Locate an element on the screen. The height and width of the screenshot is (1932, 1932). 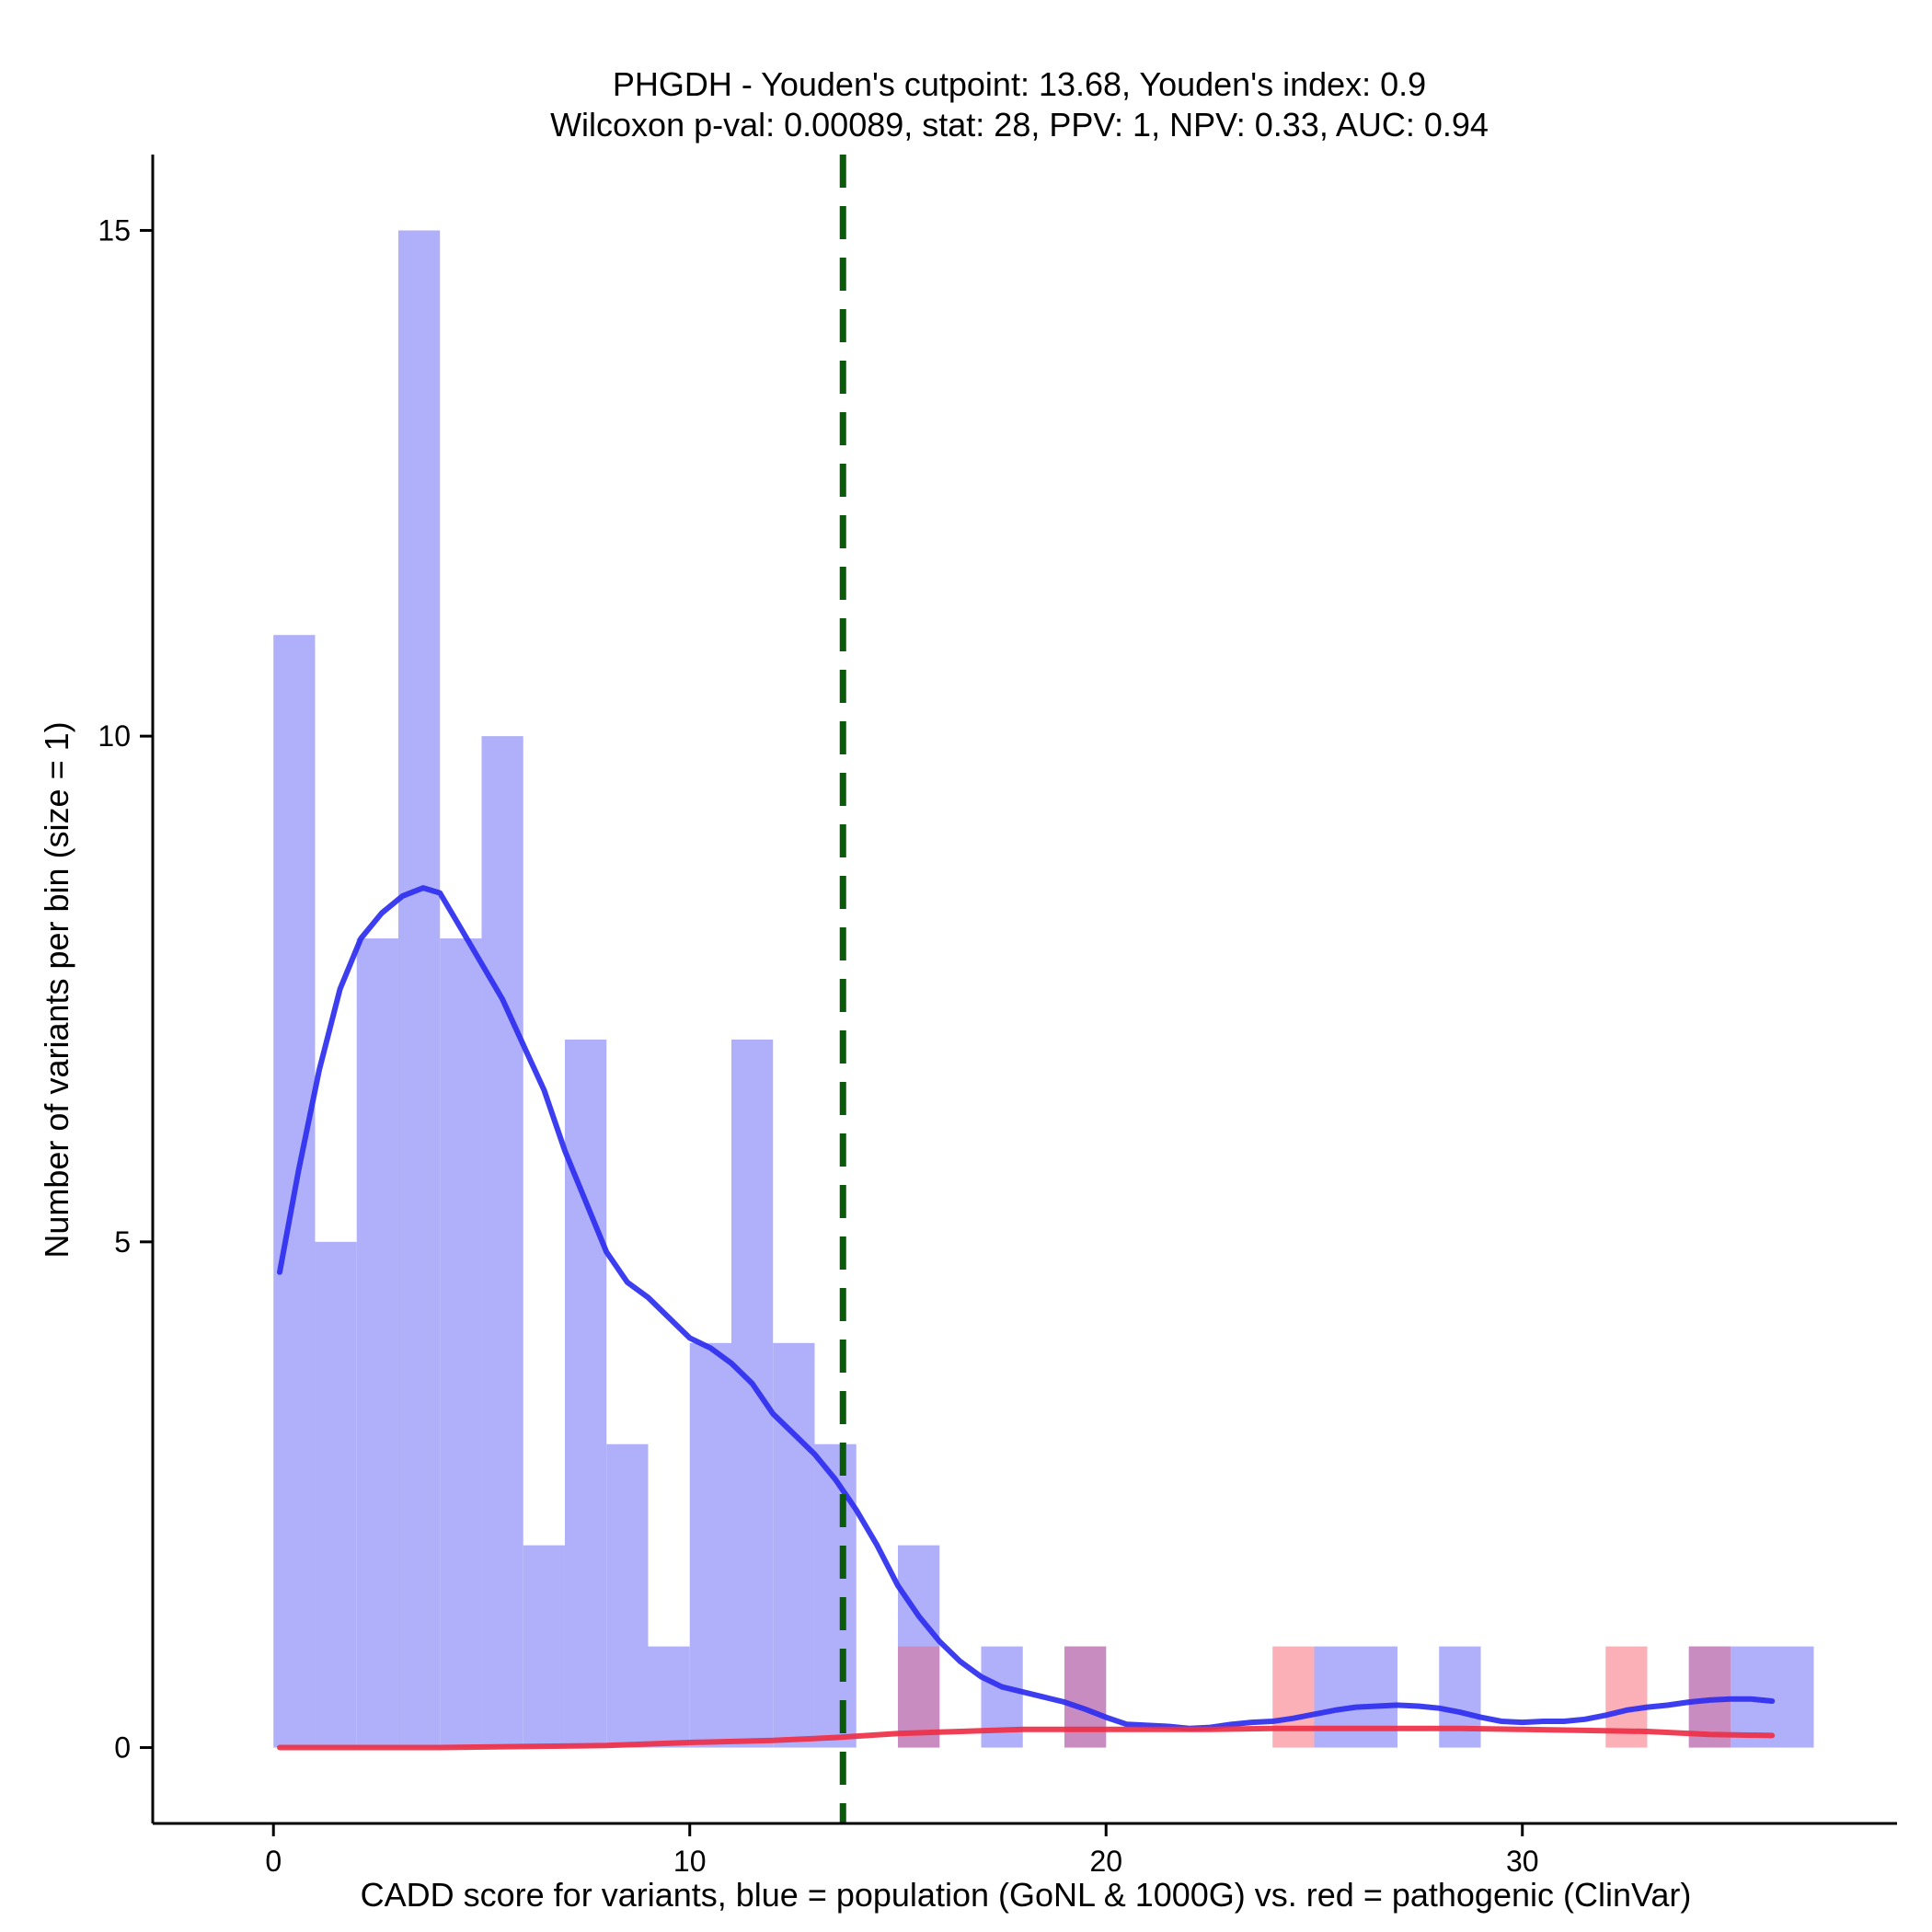
y-axis-label: Number of variants per bin (size = 1) is located at coordinates (56, 989).